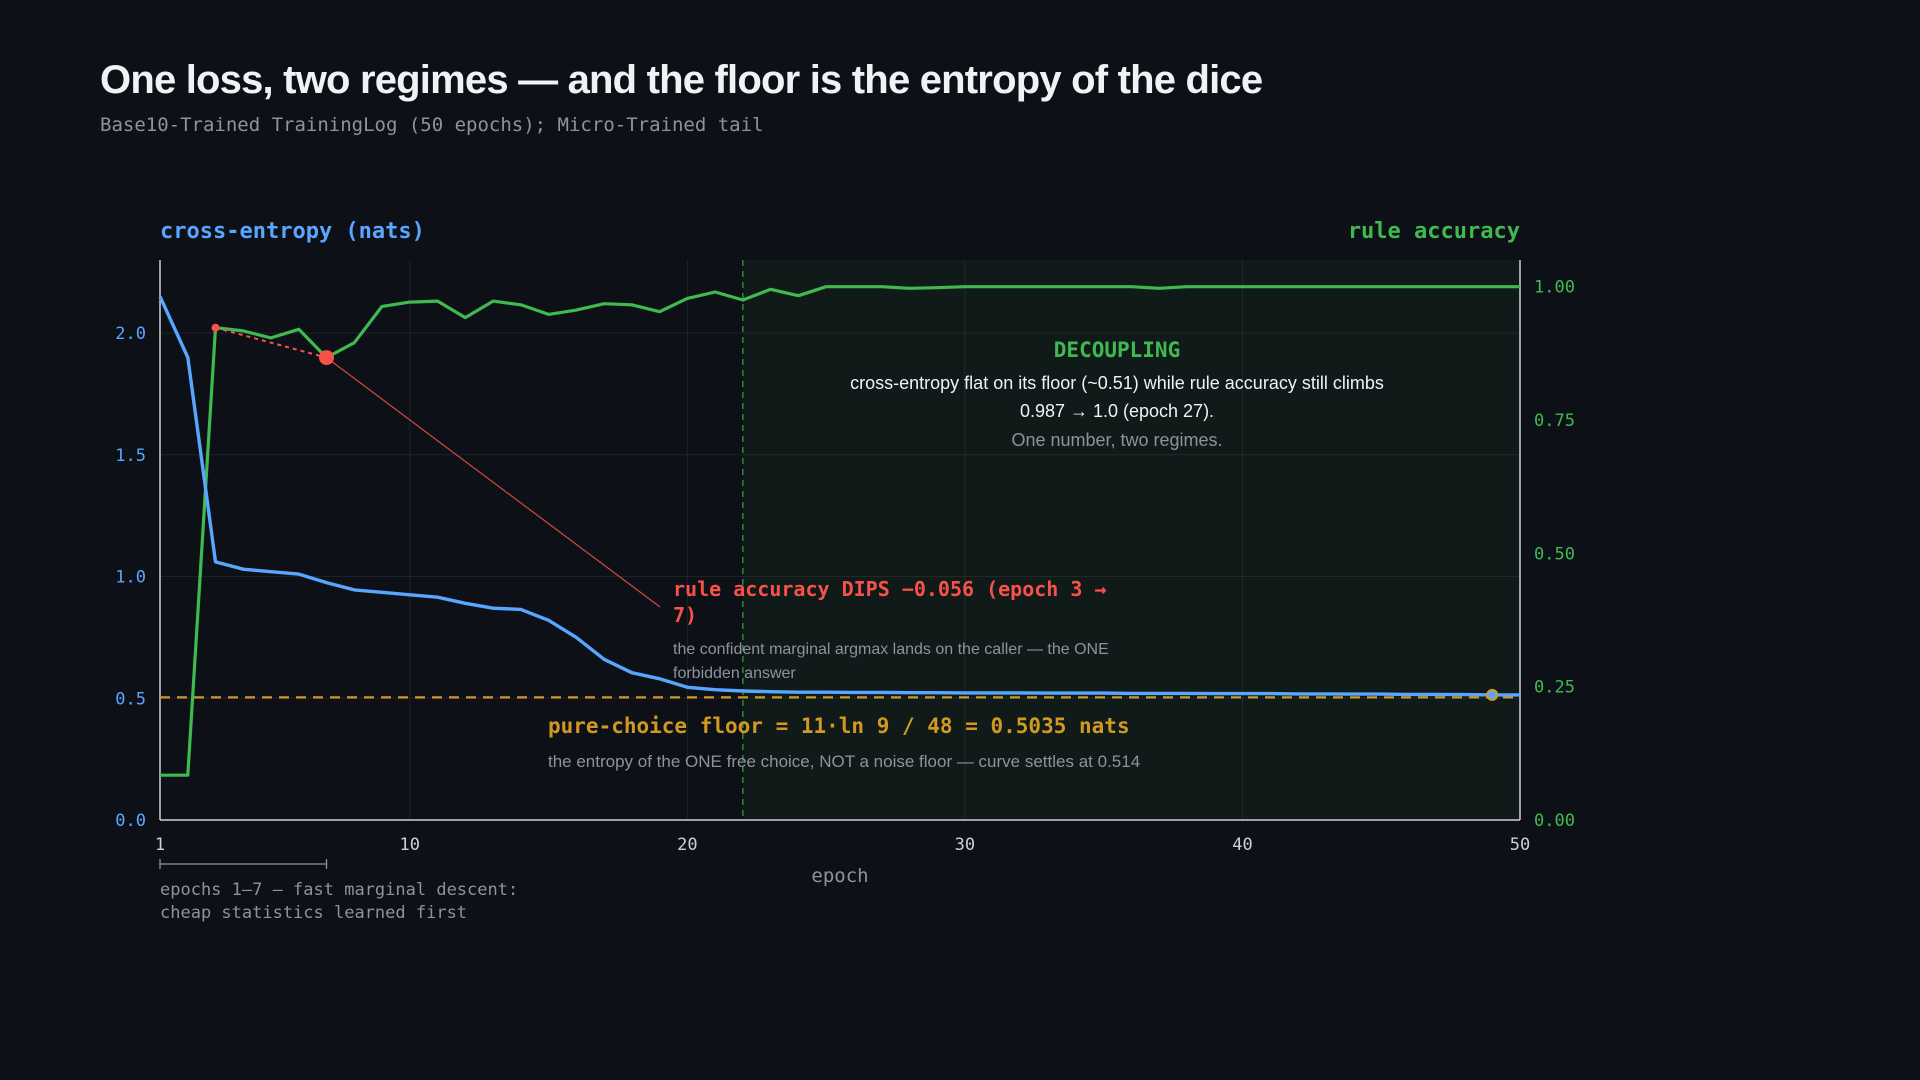 The height and width of the screenshot is (1080, 1920). I want to click on dip-connector, so click(271, 342).